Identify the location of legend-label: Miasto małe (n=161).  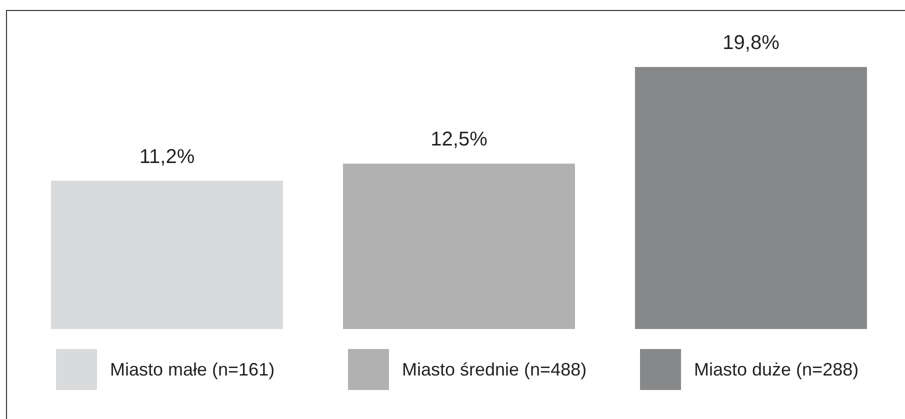
(192, 370).